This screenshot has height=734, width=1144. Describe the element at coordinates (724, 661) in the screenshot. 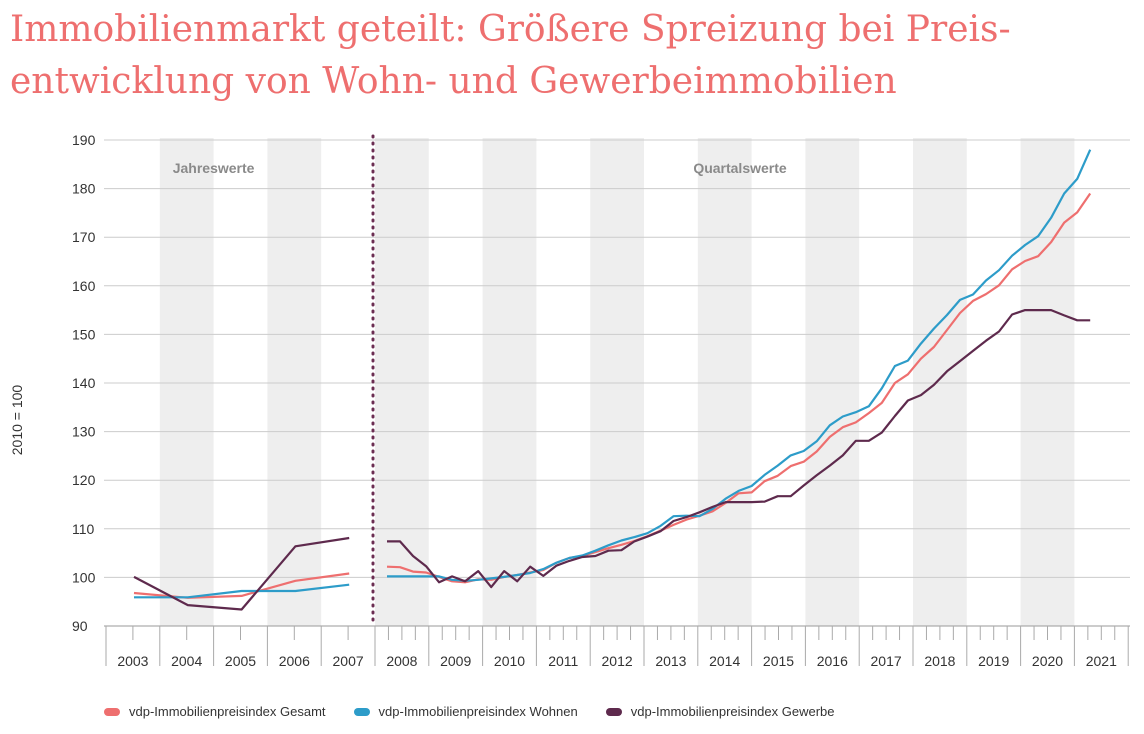

I see `x-tick-label-2014: 2014` at that location.